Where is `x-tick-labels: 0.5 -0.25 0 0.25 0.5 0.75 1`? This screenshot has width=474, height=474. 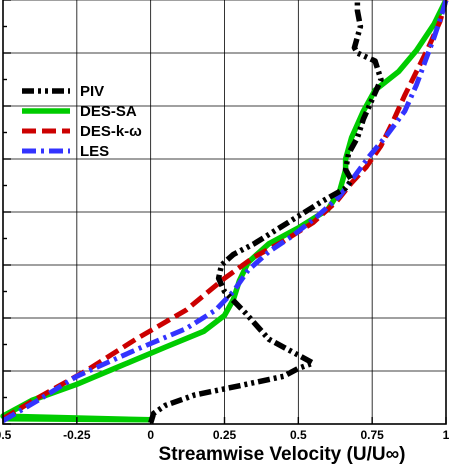
x-tick-labels: 0.5 -0.25 0 0.25 0.5 0.75 1 is located at coordinates (225, 435).